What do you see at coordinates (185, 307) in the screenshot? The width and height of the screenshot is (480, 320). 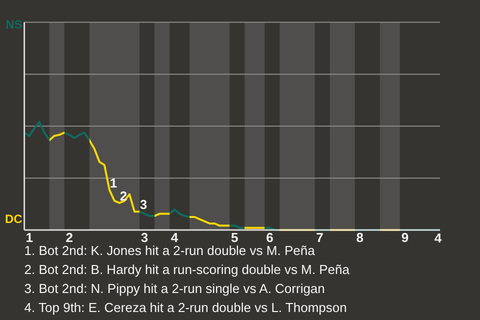 I see `text: 4. Top 9th: E. Cereza hit a 2-run double vs L. Thompson` at bounding box center [185, 307].